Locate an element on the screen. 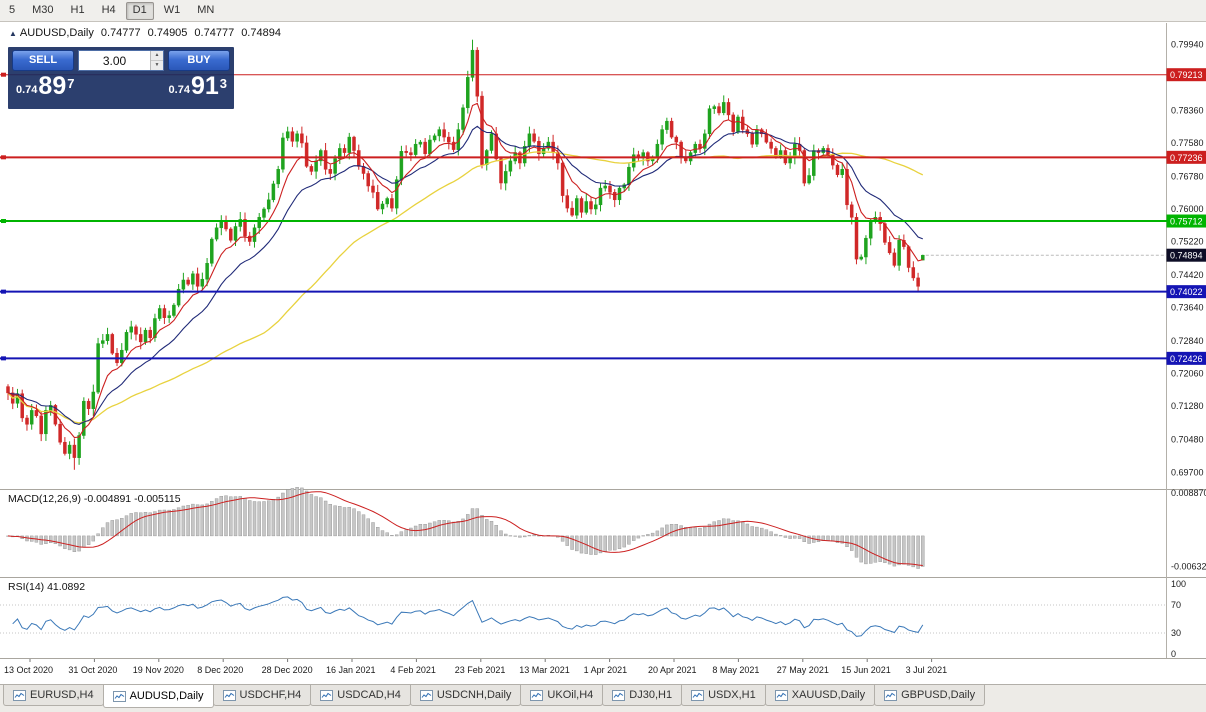 The image size is (1206, 712). timeframe-button-5: 5 is located at coordinates (12, 9).